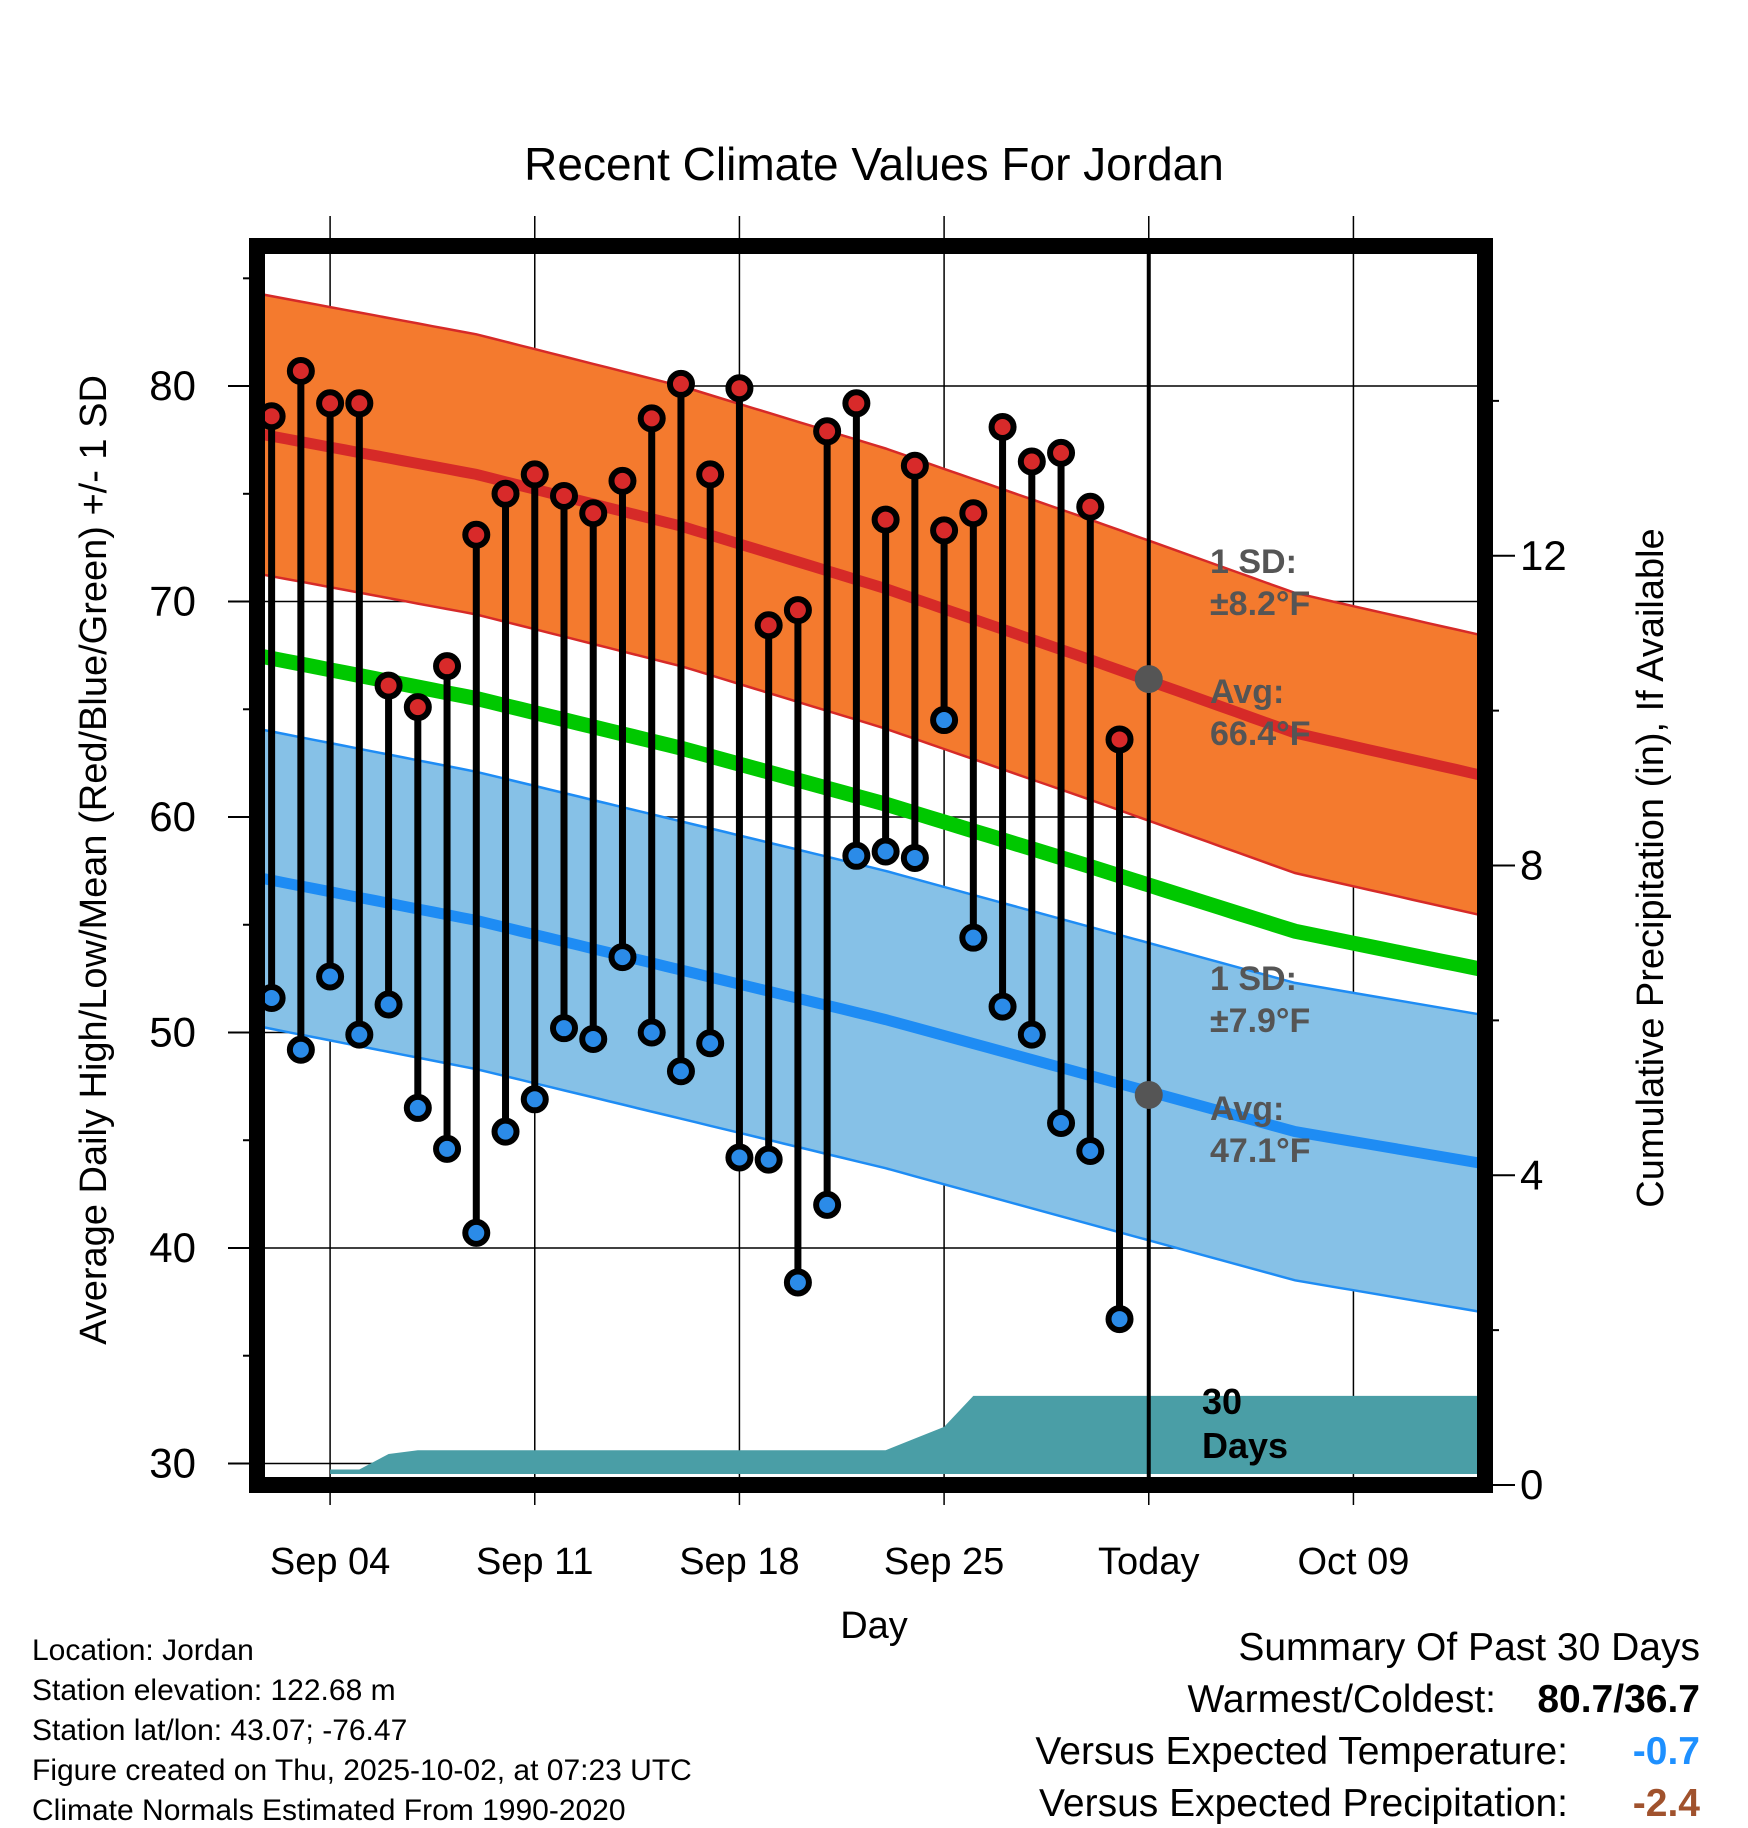 The image size is (1748, 1828). Describe the element at coordinates (1260, 1021) in the screenshot. I see `low-sd-value: ±7.9°F` at that location.